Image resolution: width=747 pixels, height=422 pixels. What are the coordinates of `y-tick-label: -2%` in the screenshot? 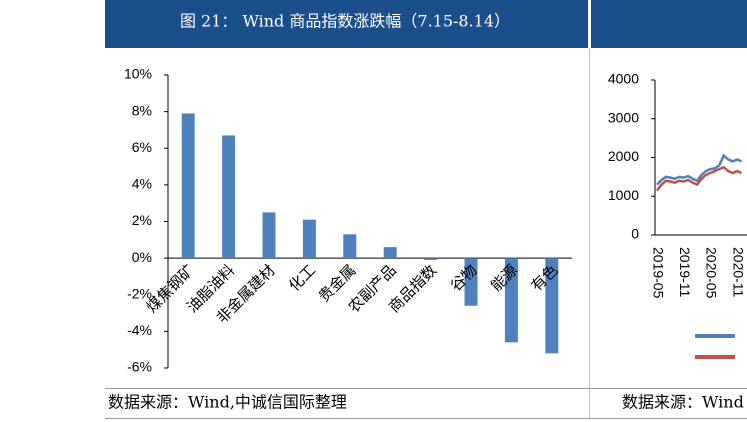 It's located at (139, 293).